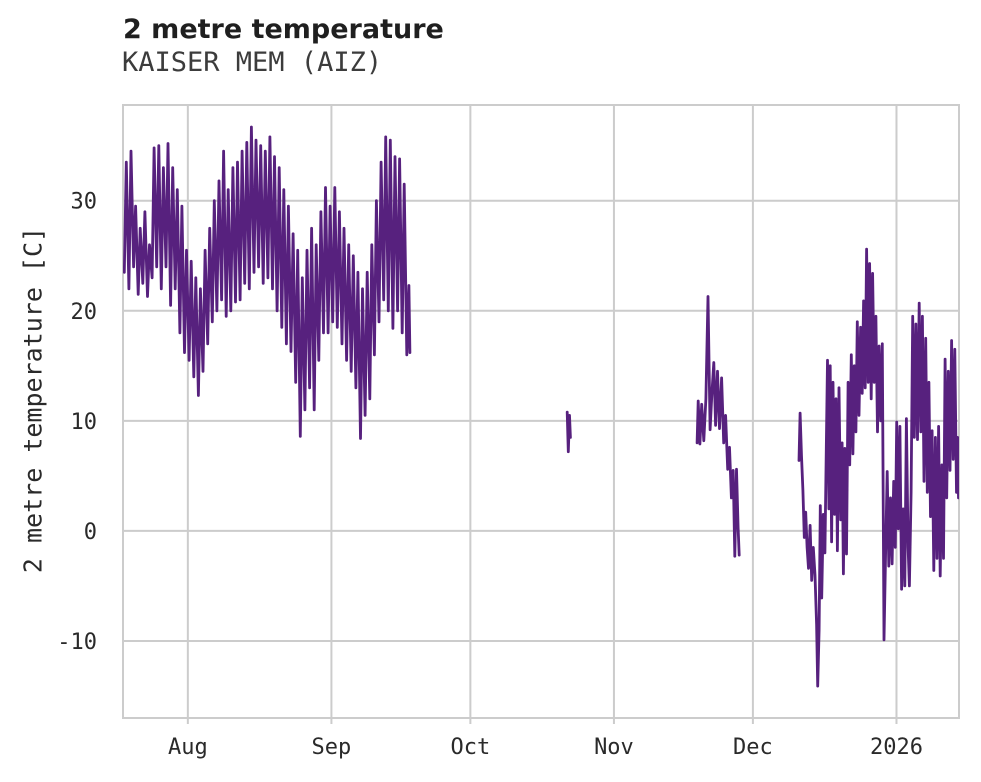  What do you see at coordinates (896, 747) in the screenshot?
I see `x-tick-label: 2026` at bounding box center [896, 747].